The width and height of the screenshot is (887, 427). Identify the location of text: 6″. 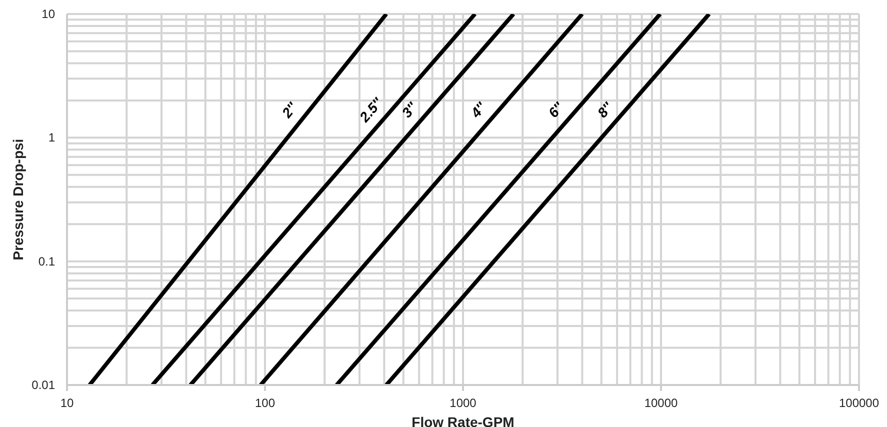
(556, 109).